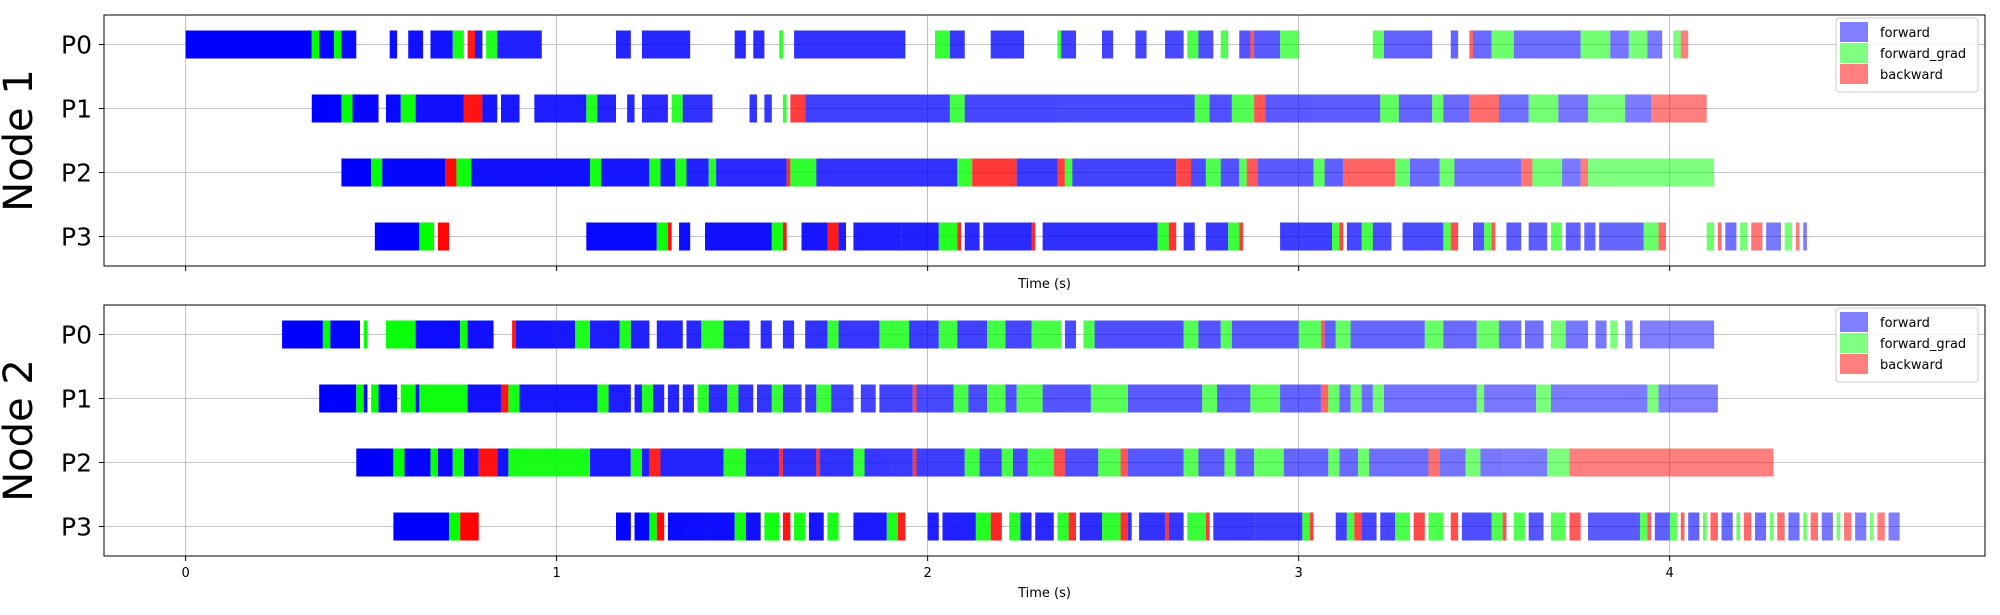 The height and width of the screenshot is (615, 2000). What do you see at coordinates (76, 173) in the screenshot?
I see `y-tick-label: P2` at bounding box center [76, 173].